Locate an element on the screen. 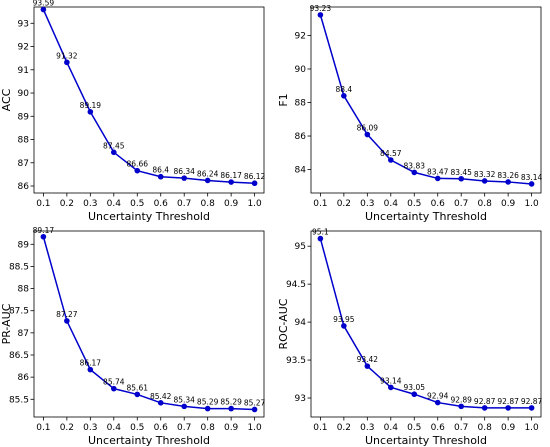 This screenshot has width=550, height=447. chart-roc-auc-data-label: 92.89 is located at coordinates (461, 399).